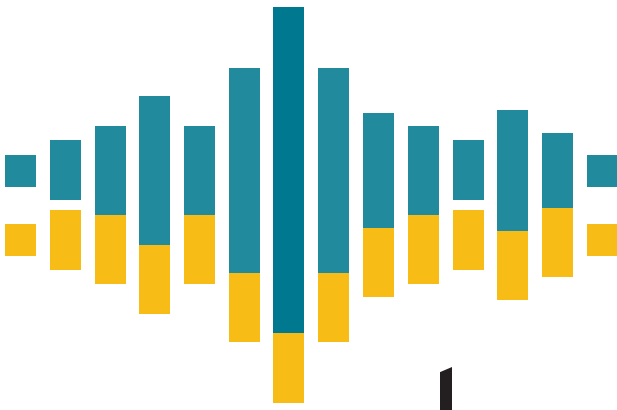 This screenshot has height=410, width=617. I want to click on black-marker-shape, so click(446, 388).